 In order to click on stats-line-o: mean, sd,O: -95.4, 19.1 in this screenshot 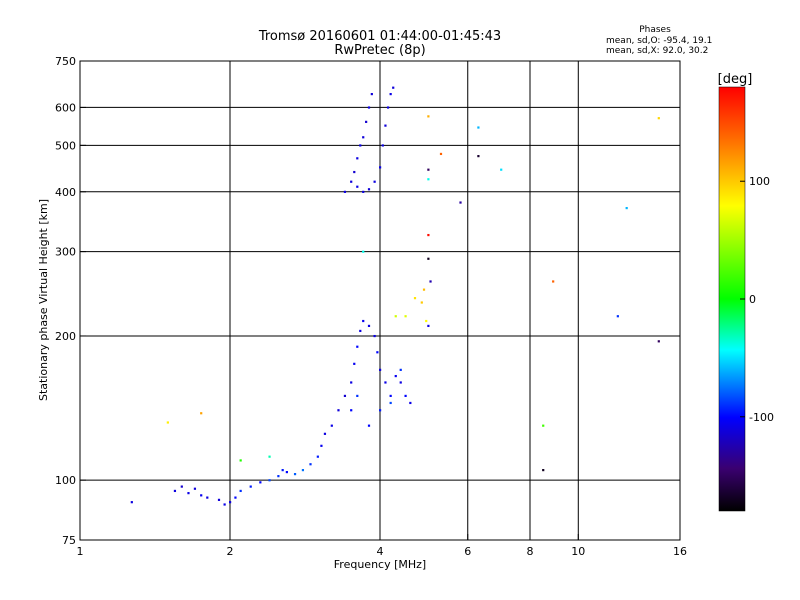, I will do `click(659, 41)`.